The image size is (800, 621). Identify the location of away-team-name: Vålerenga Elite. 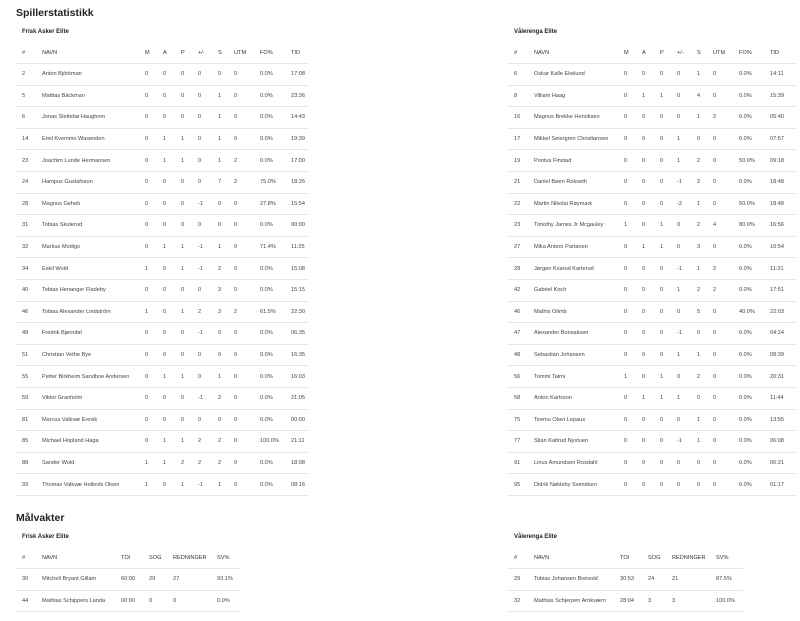
(536, 32).